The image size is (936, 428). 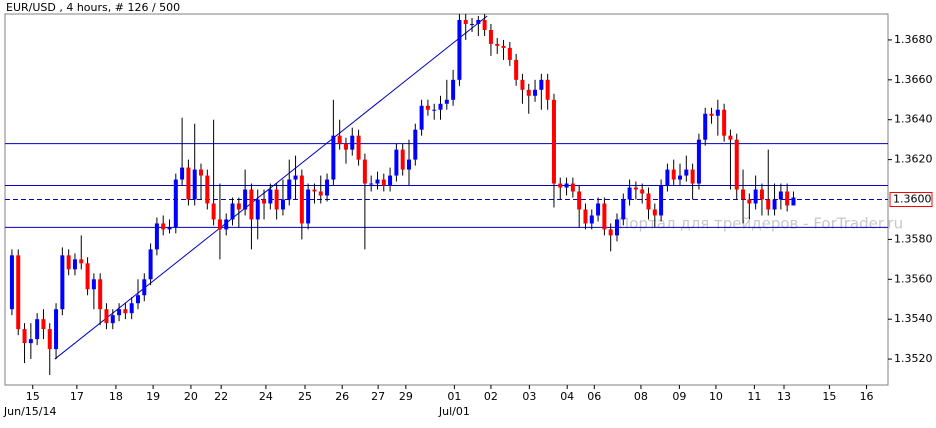 What do you see at coordinates (913, 39) in the screenshot?
I see `y-tick-label: 1.3680` at bounding box center [913, 39].